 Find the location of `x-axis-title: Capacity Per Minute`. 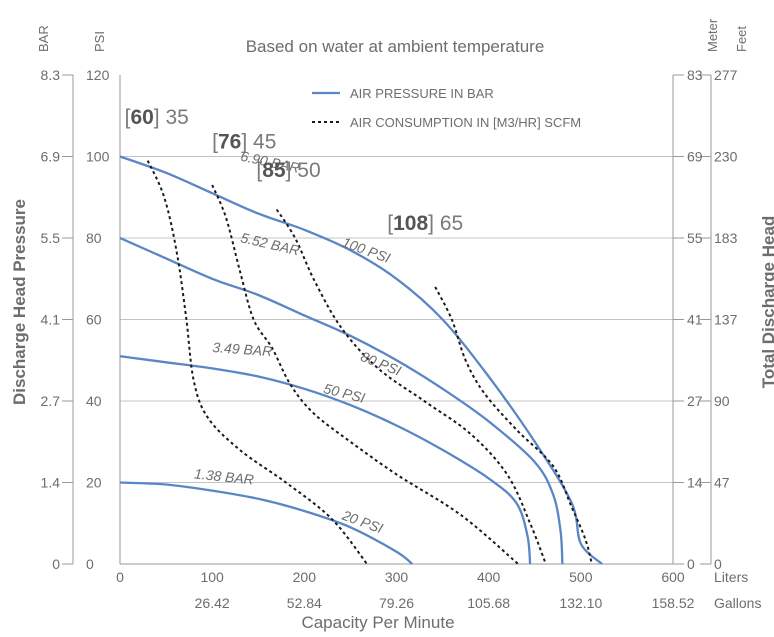

x-axis-title: Capacity Per Minute is located at coordinates (377, 622).